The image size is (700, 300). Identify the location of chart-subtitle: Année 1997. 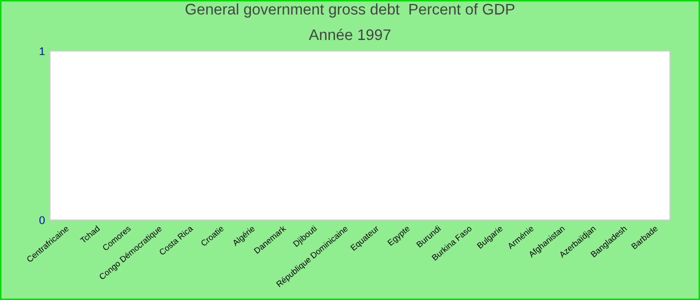
(349, 34).